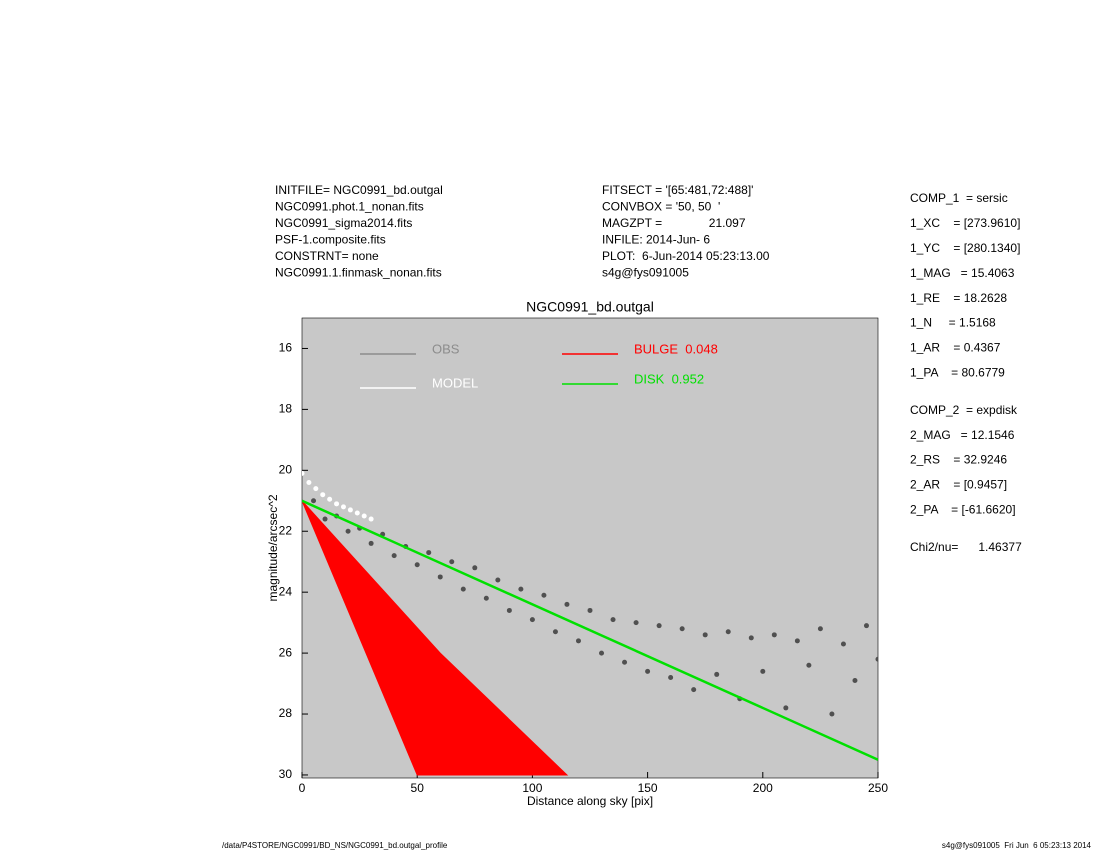  I want to click on parameter: 2_MAG = 12.1546, so click(962, 435).